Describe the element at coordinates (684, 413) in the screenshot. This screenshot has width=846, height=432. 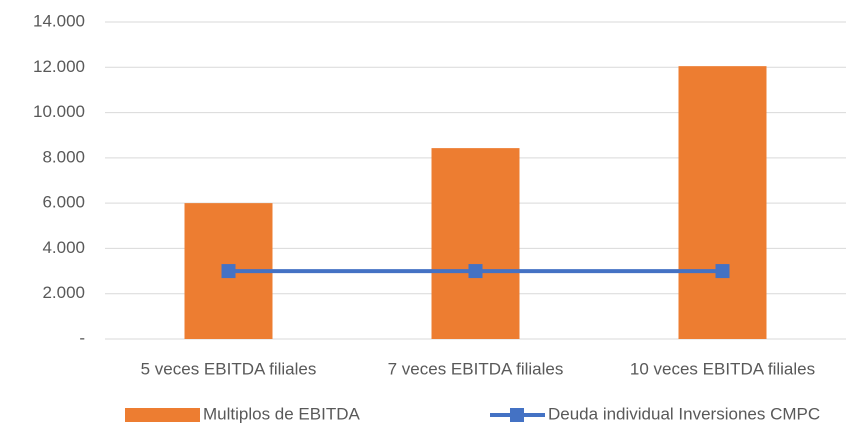
I see `legend-label: Deuda individual Inversiones CMPC` at that location.